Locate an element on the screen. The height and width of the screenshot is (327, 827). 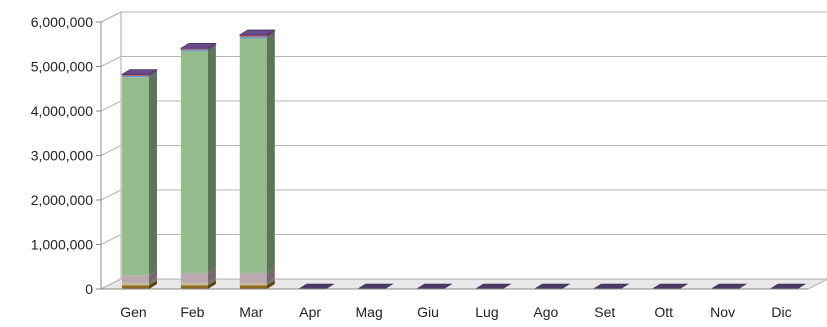
y-tick-label: 0 is located at coordinates (89, 289).